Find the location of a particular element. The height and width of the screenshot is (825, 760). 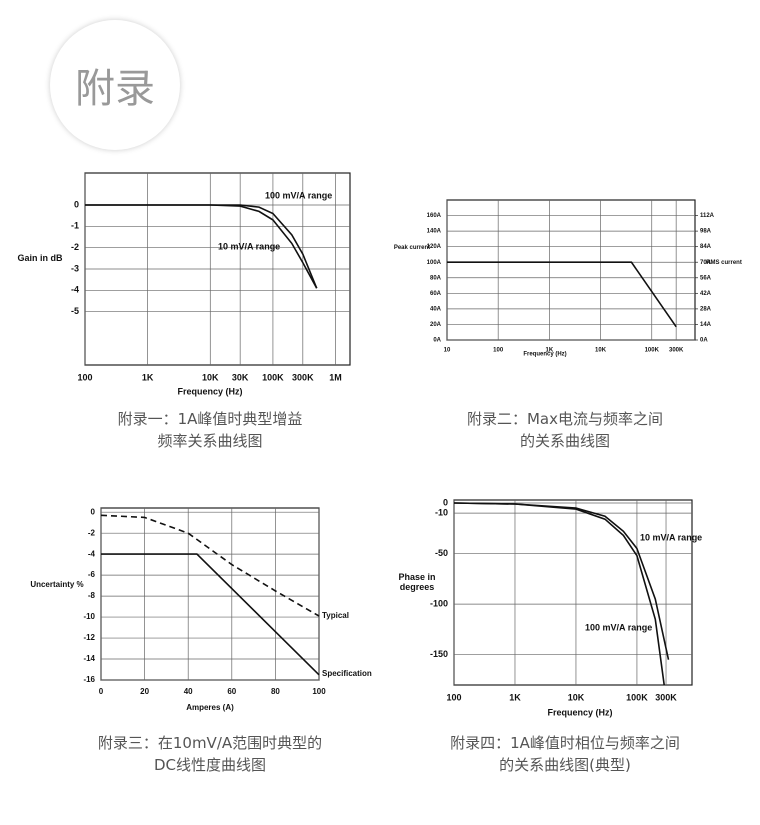

header-title: 附录 is located at coordinates (115, 85).